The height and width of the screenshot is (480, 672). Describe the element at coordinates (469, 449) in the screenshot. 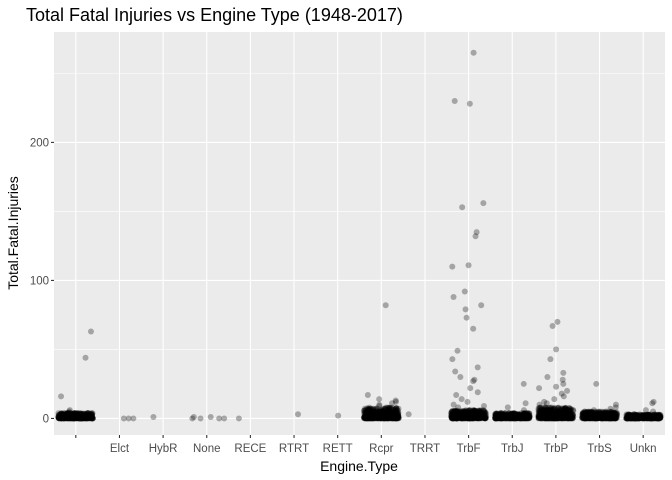

I see `x-tick-label: TrbF` at that location.